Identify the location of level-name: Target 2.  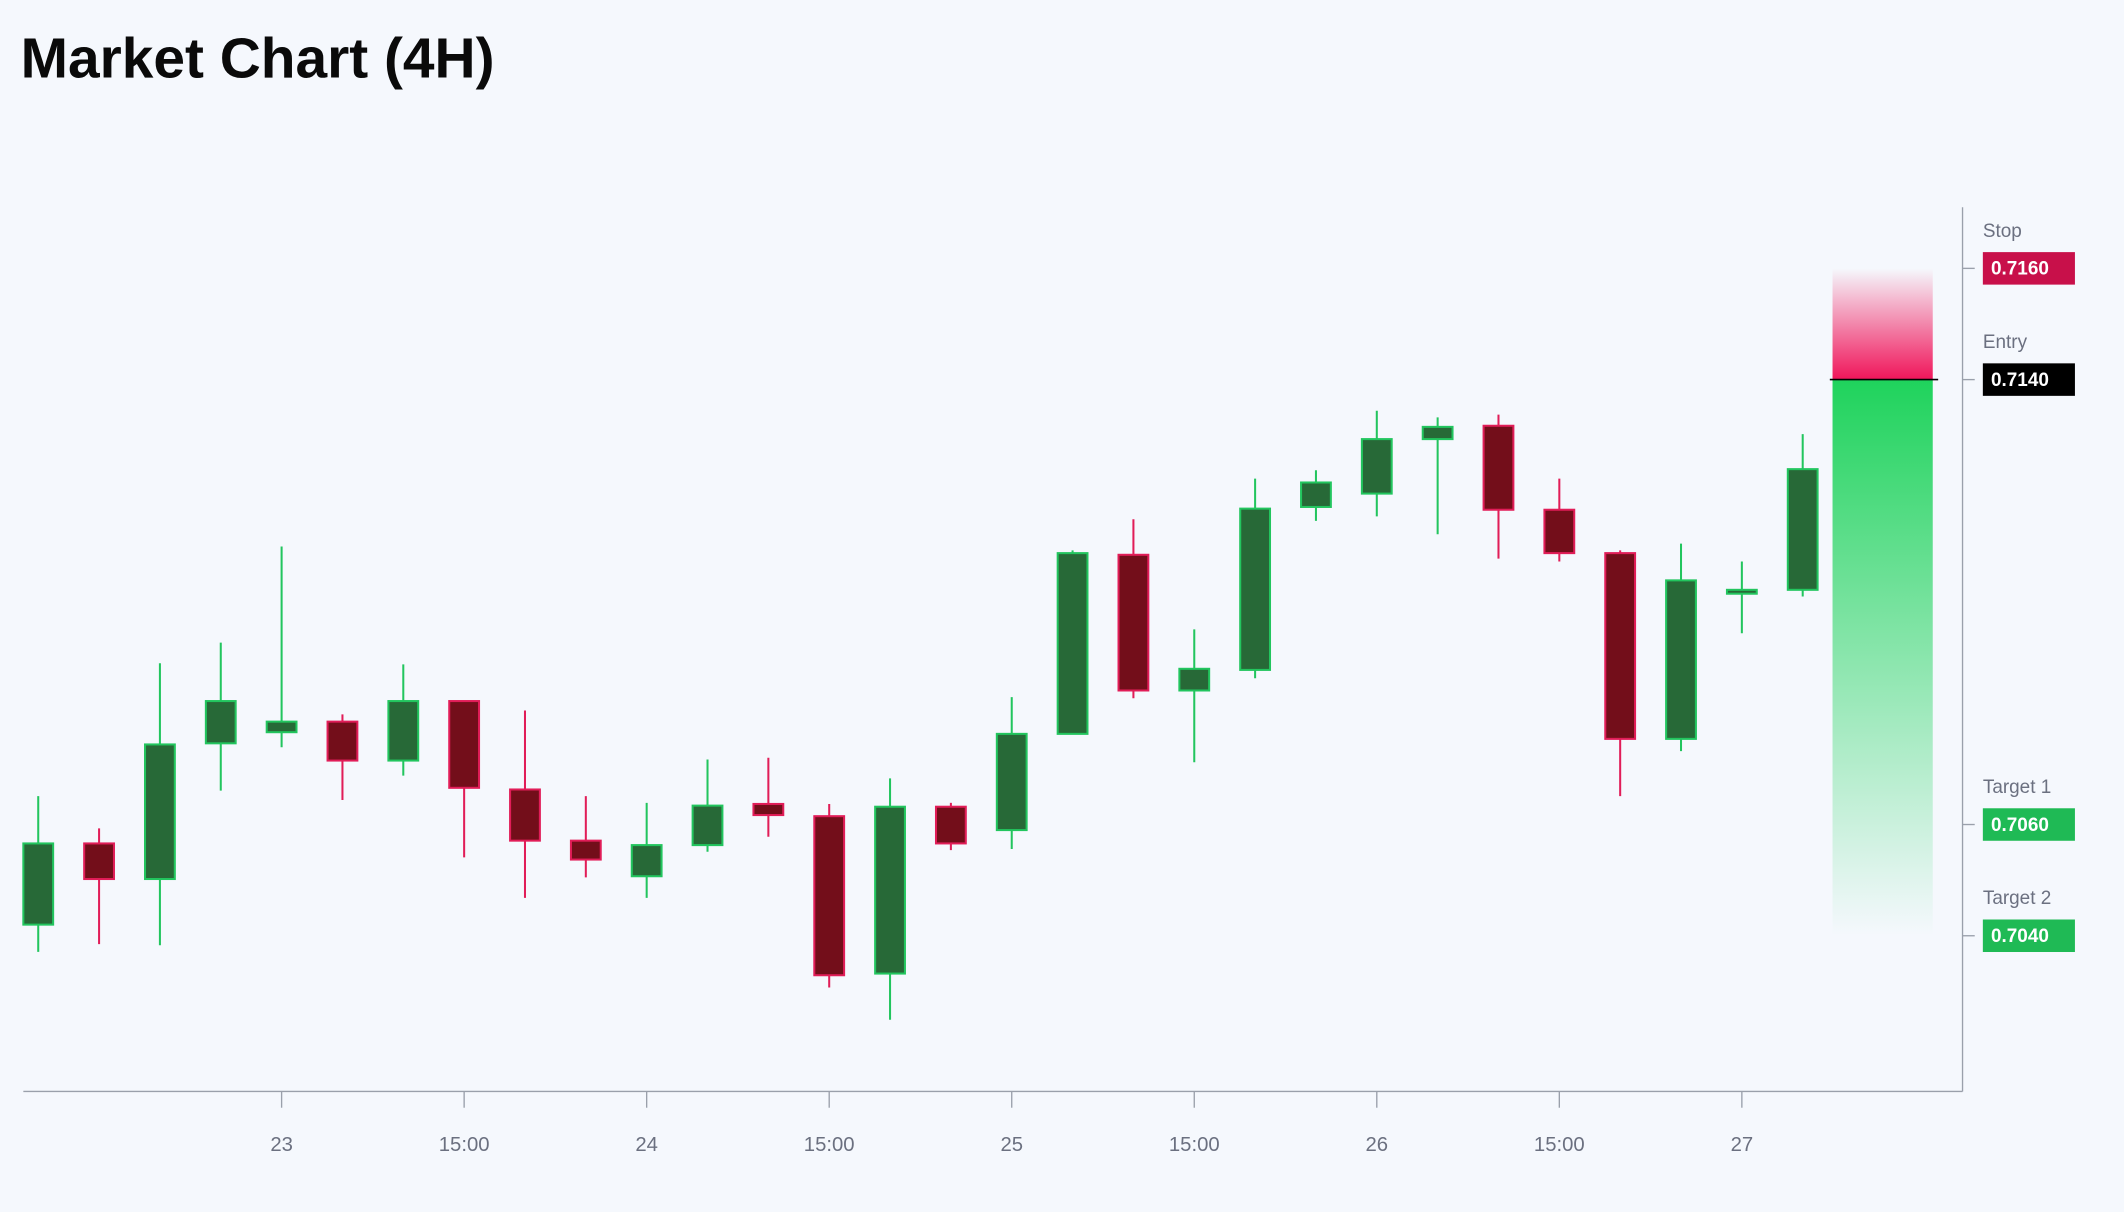
(2017, 898).